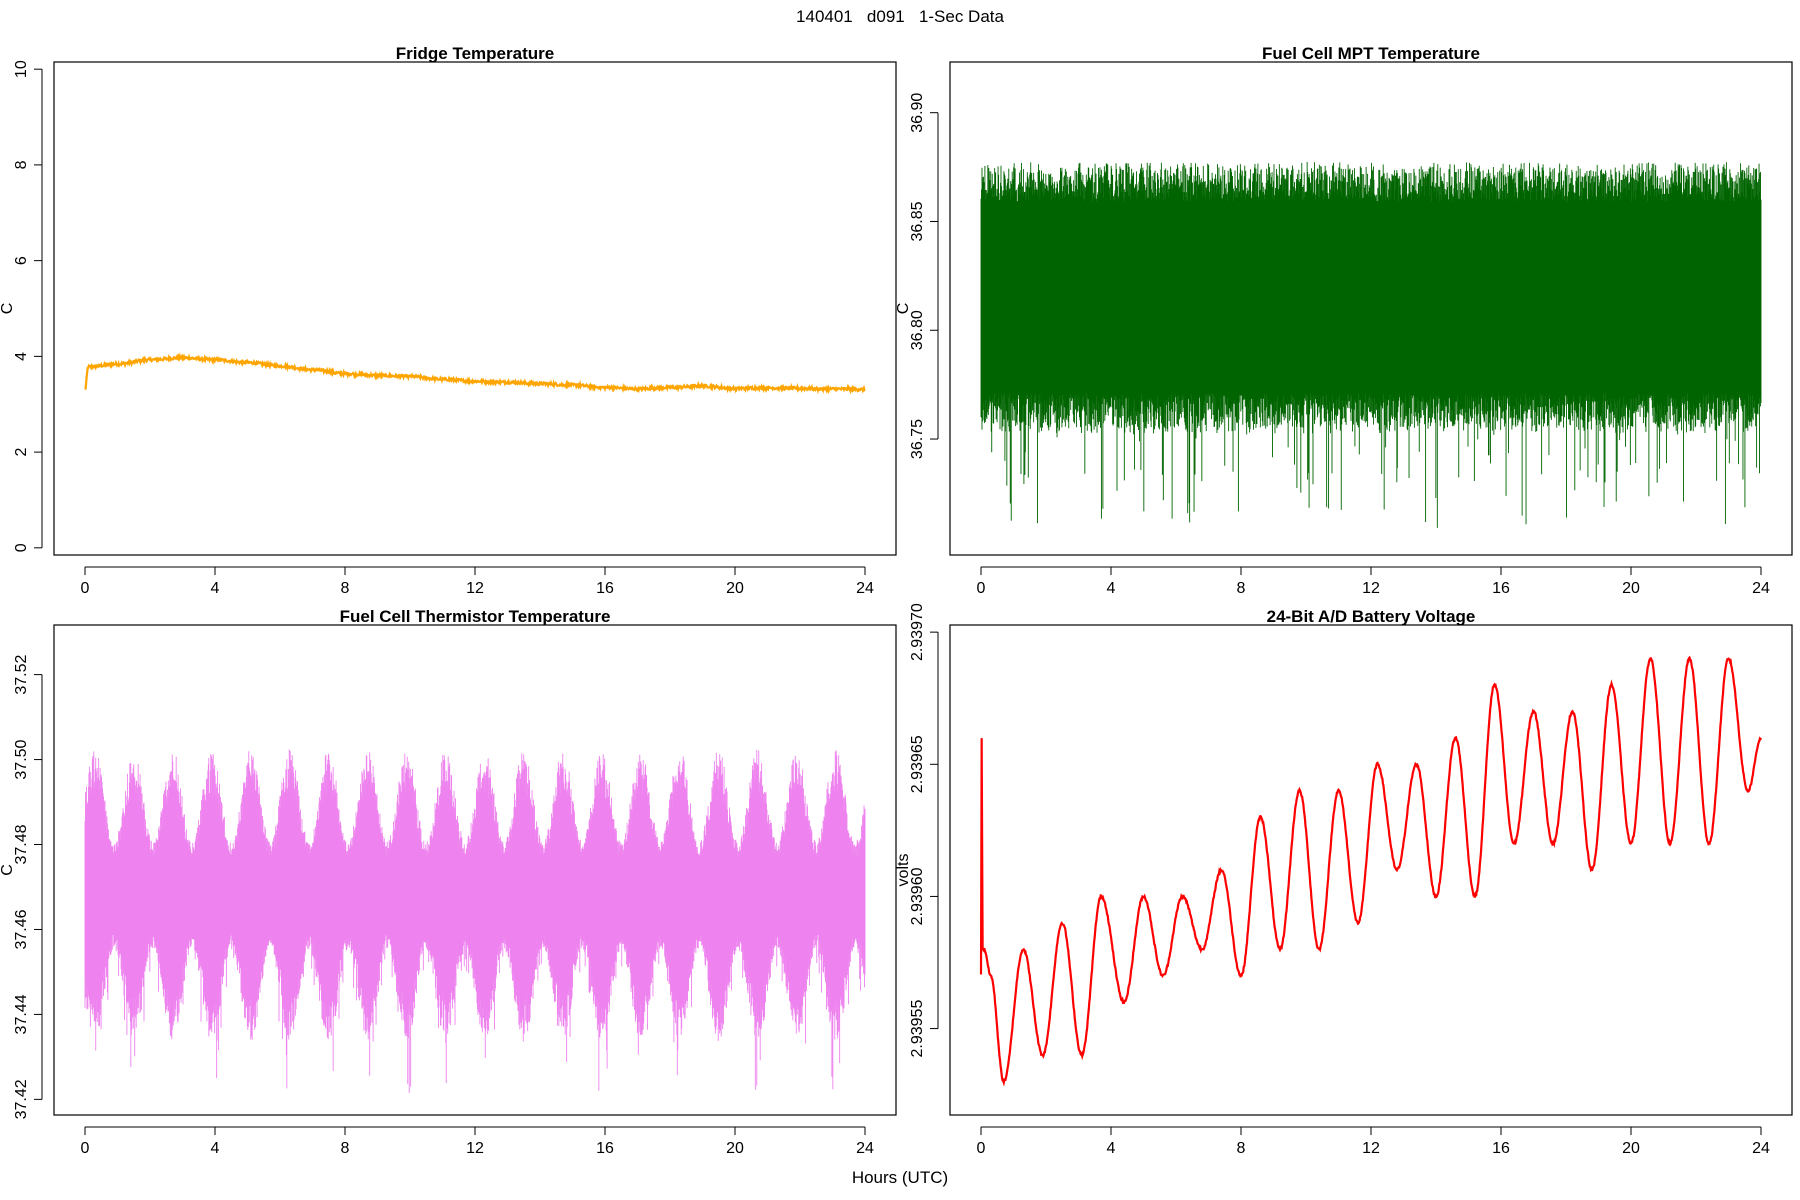 This screenshot has width=1800, height=1200. I want to click on y-tick-label: 36.90, so click(917, 113).